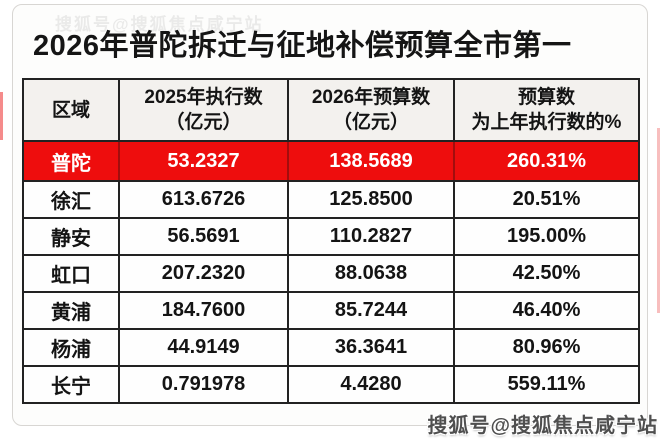 The image size is (660, 441). I want to click on header-pct-of-prev: 预算数 为上年执行数的%, so click(546, 110).